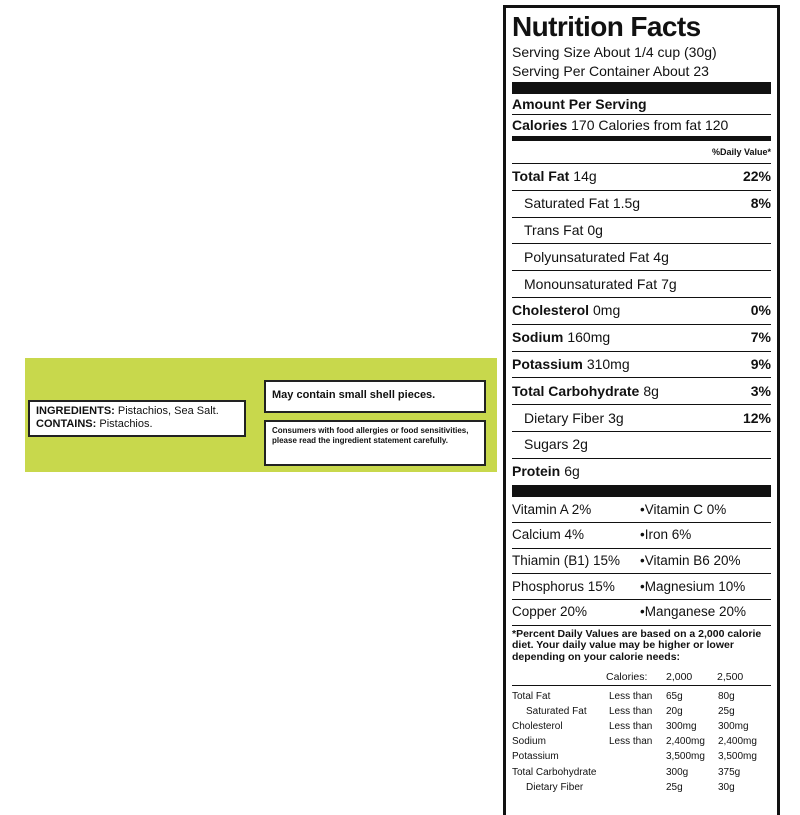 Image resolution: width=800 pixels, height=815 pixels. What do you see at coordinates (591, 283) in the screenshot?
I see `nutrient-name: Monounsaturated Fat` at bounding box center [591, 283].